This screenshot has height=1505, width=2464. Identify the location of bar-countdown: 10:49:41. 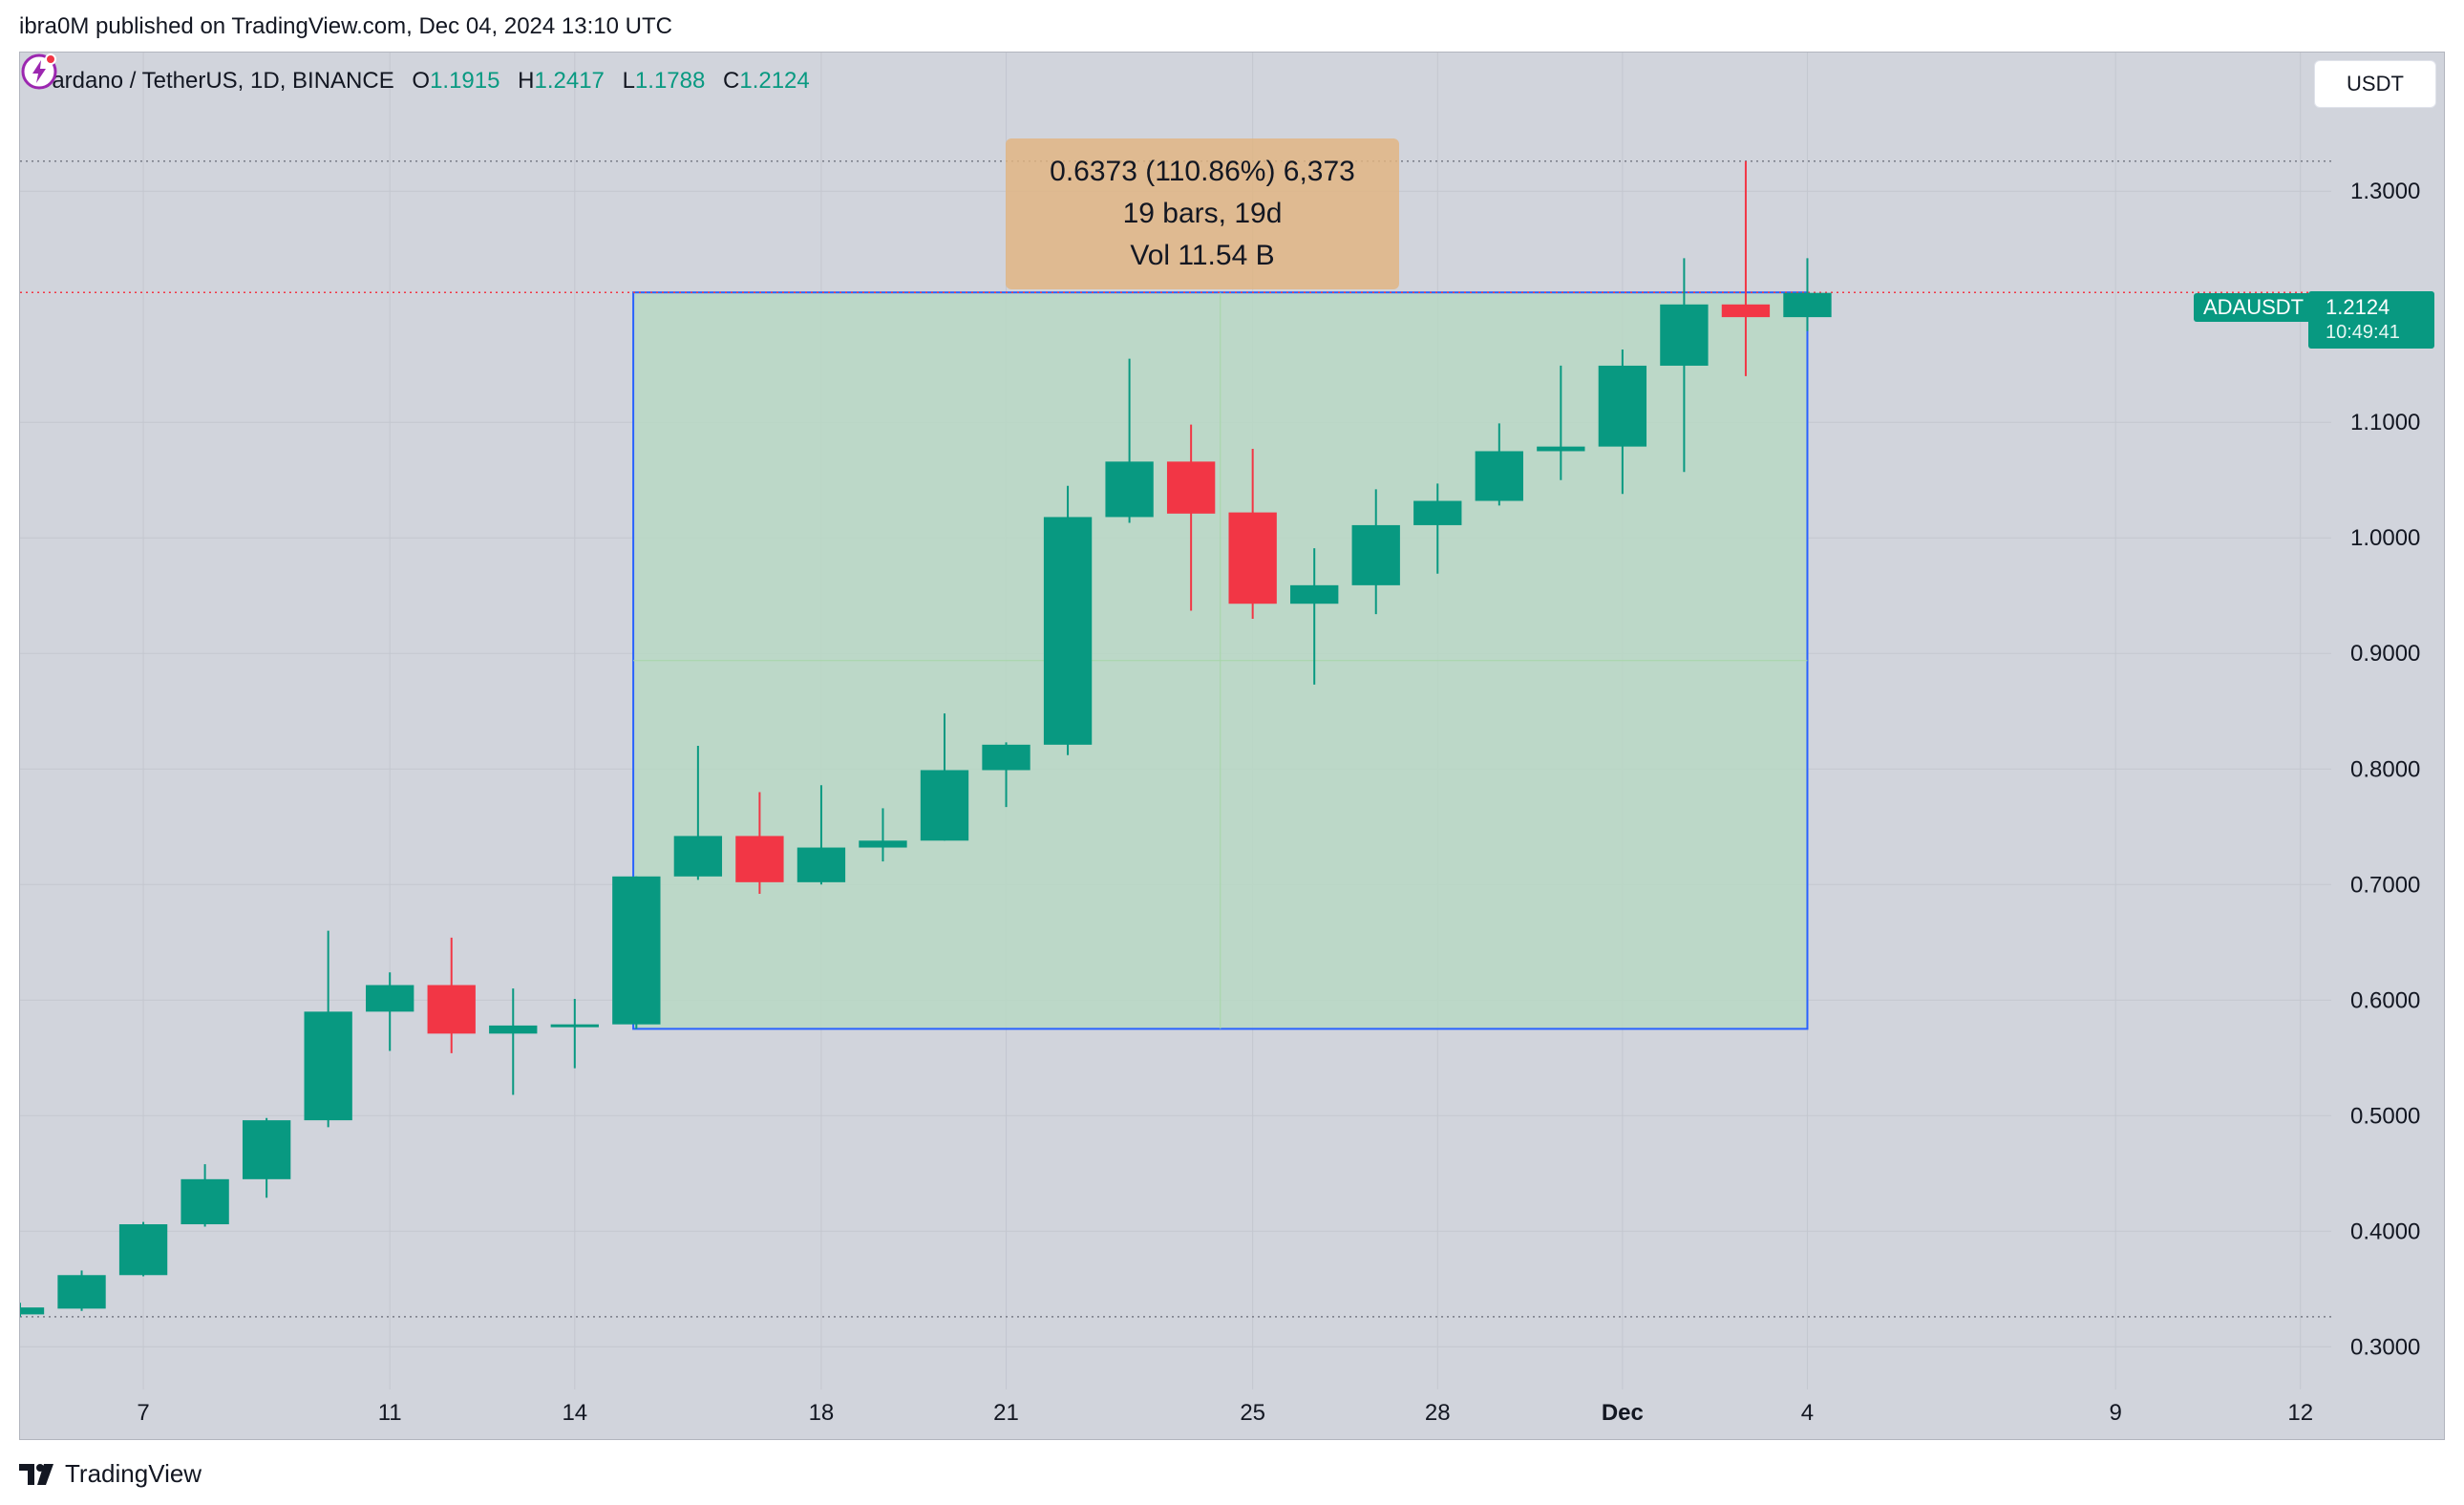
(2363, 332).